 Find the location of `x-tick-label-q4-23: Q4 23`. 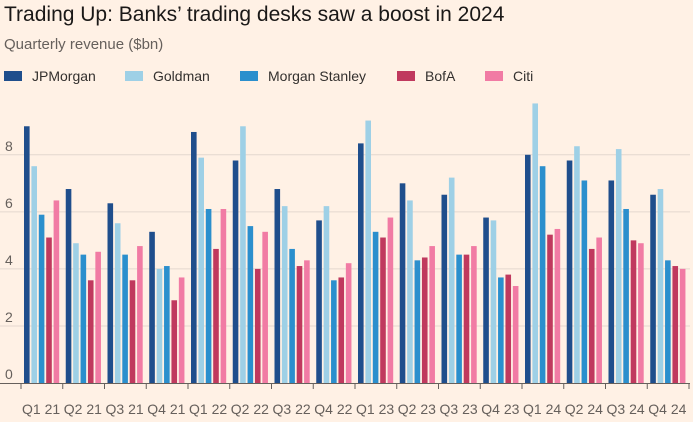

x-tick-label-q4-23: Q4 23 is located at coordinates (500, 409).